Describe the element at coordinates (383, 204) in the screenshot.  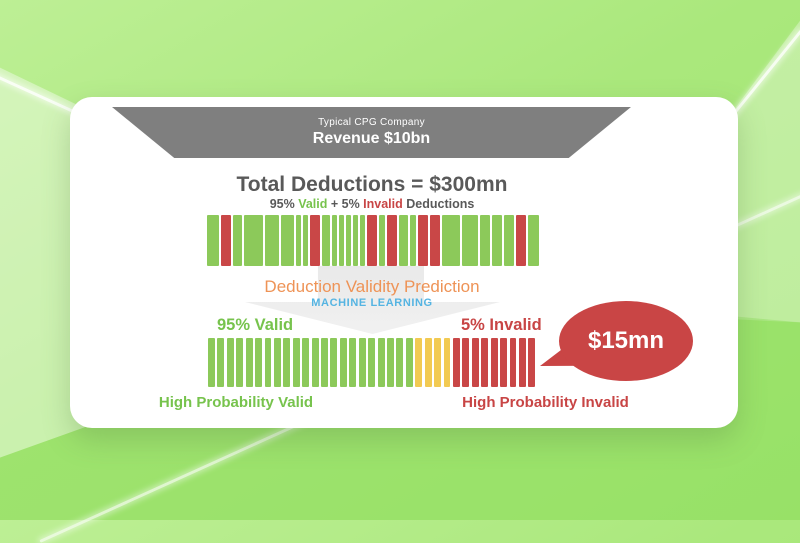
I see `subtitle-invalid: Invalid` at that location.